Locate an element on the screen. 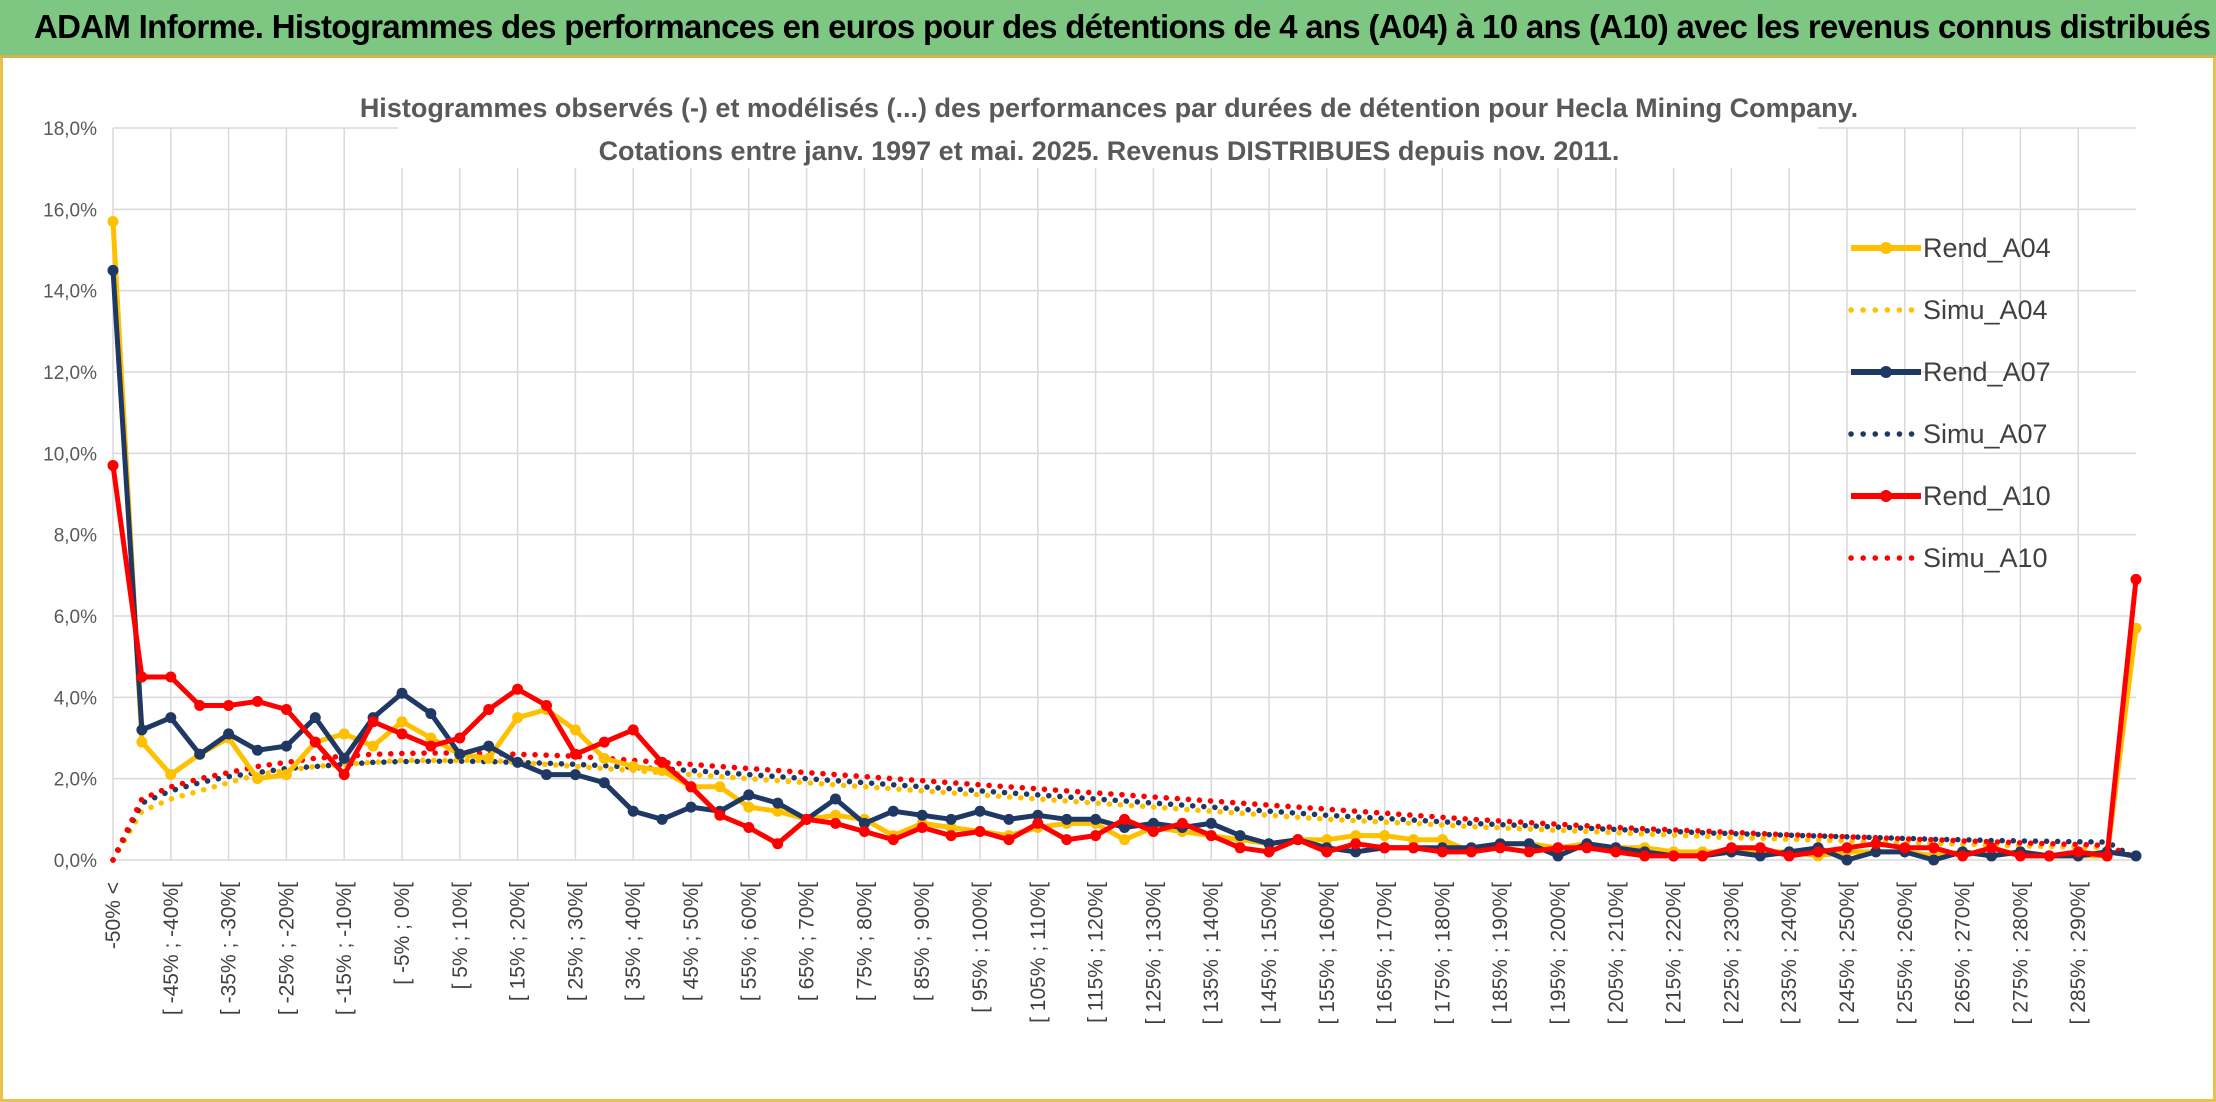 This screenshot has width=2216, height=1102. x-tick-label: [ 5% ; 10%[ is located at coordinates (460, 936).